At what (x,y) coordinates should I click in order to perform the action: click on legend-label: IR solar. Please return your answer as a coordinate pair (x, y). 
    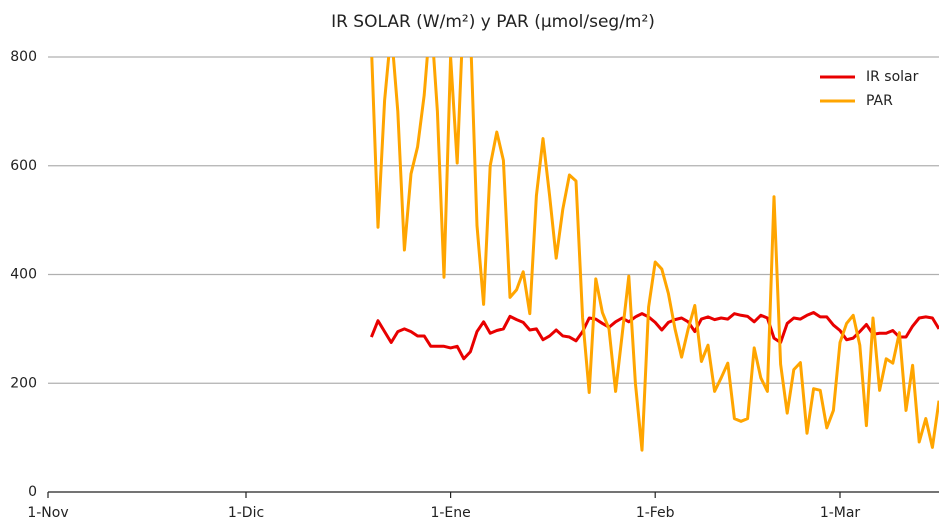
    Looking at the image, I should click on (892, 77).